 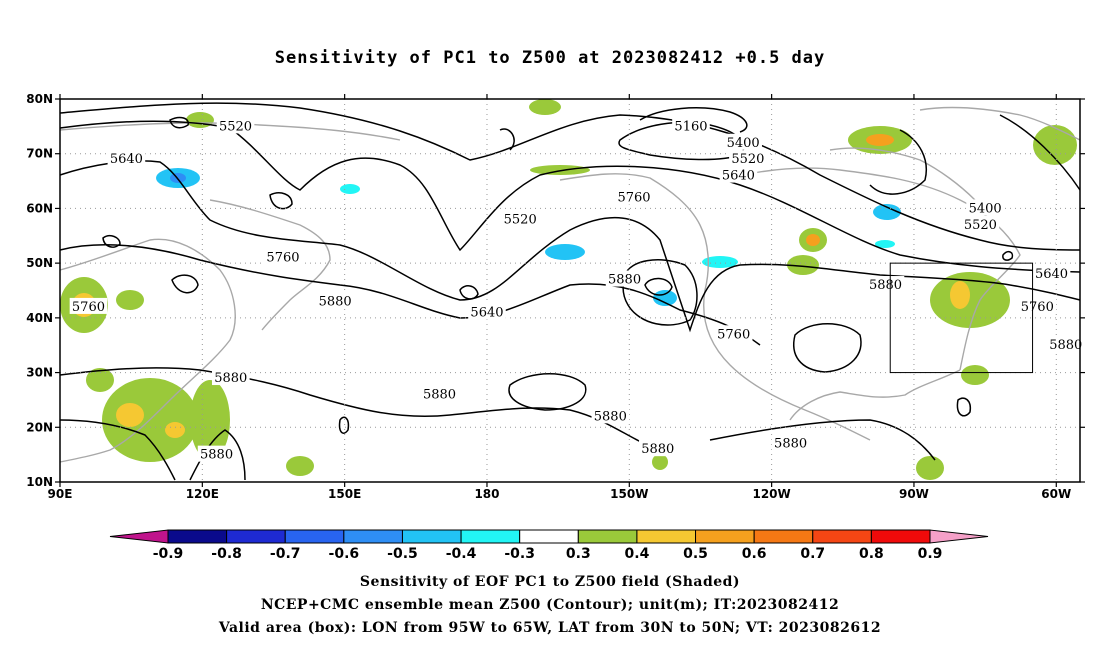 I want to click on contour-label: 5160, so click(x=690, y=126).